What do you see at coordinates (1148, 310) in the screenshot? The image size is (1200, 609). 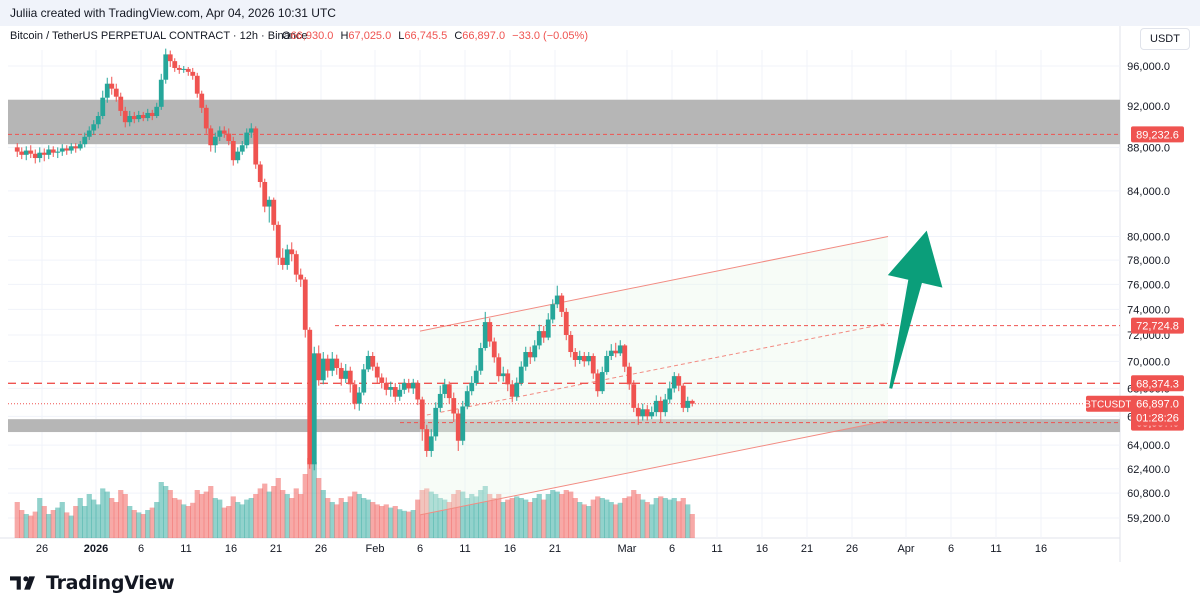 I see `y-tick-label: 74,000.0` at bounding box center [1148, 310].